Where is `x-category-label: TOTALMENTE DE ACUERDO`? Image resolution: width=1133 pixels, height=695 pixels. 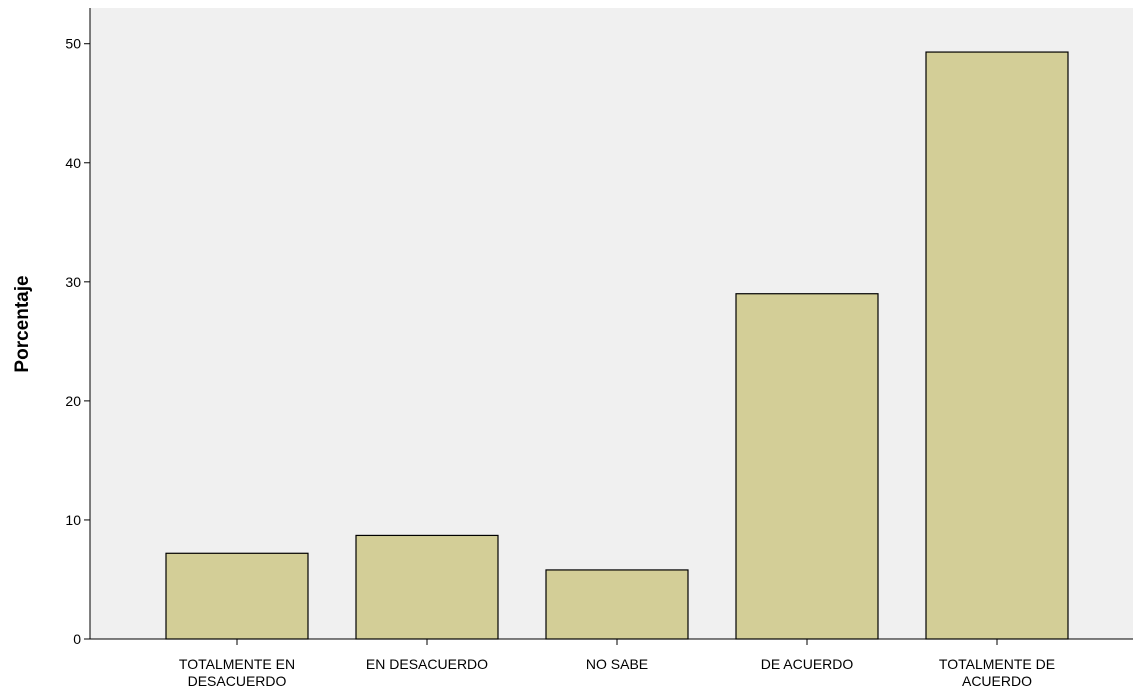
x-category-label: TOTALMENTE DE ACUERDO is located at coordinates (997, 672).